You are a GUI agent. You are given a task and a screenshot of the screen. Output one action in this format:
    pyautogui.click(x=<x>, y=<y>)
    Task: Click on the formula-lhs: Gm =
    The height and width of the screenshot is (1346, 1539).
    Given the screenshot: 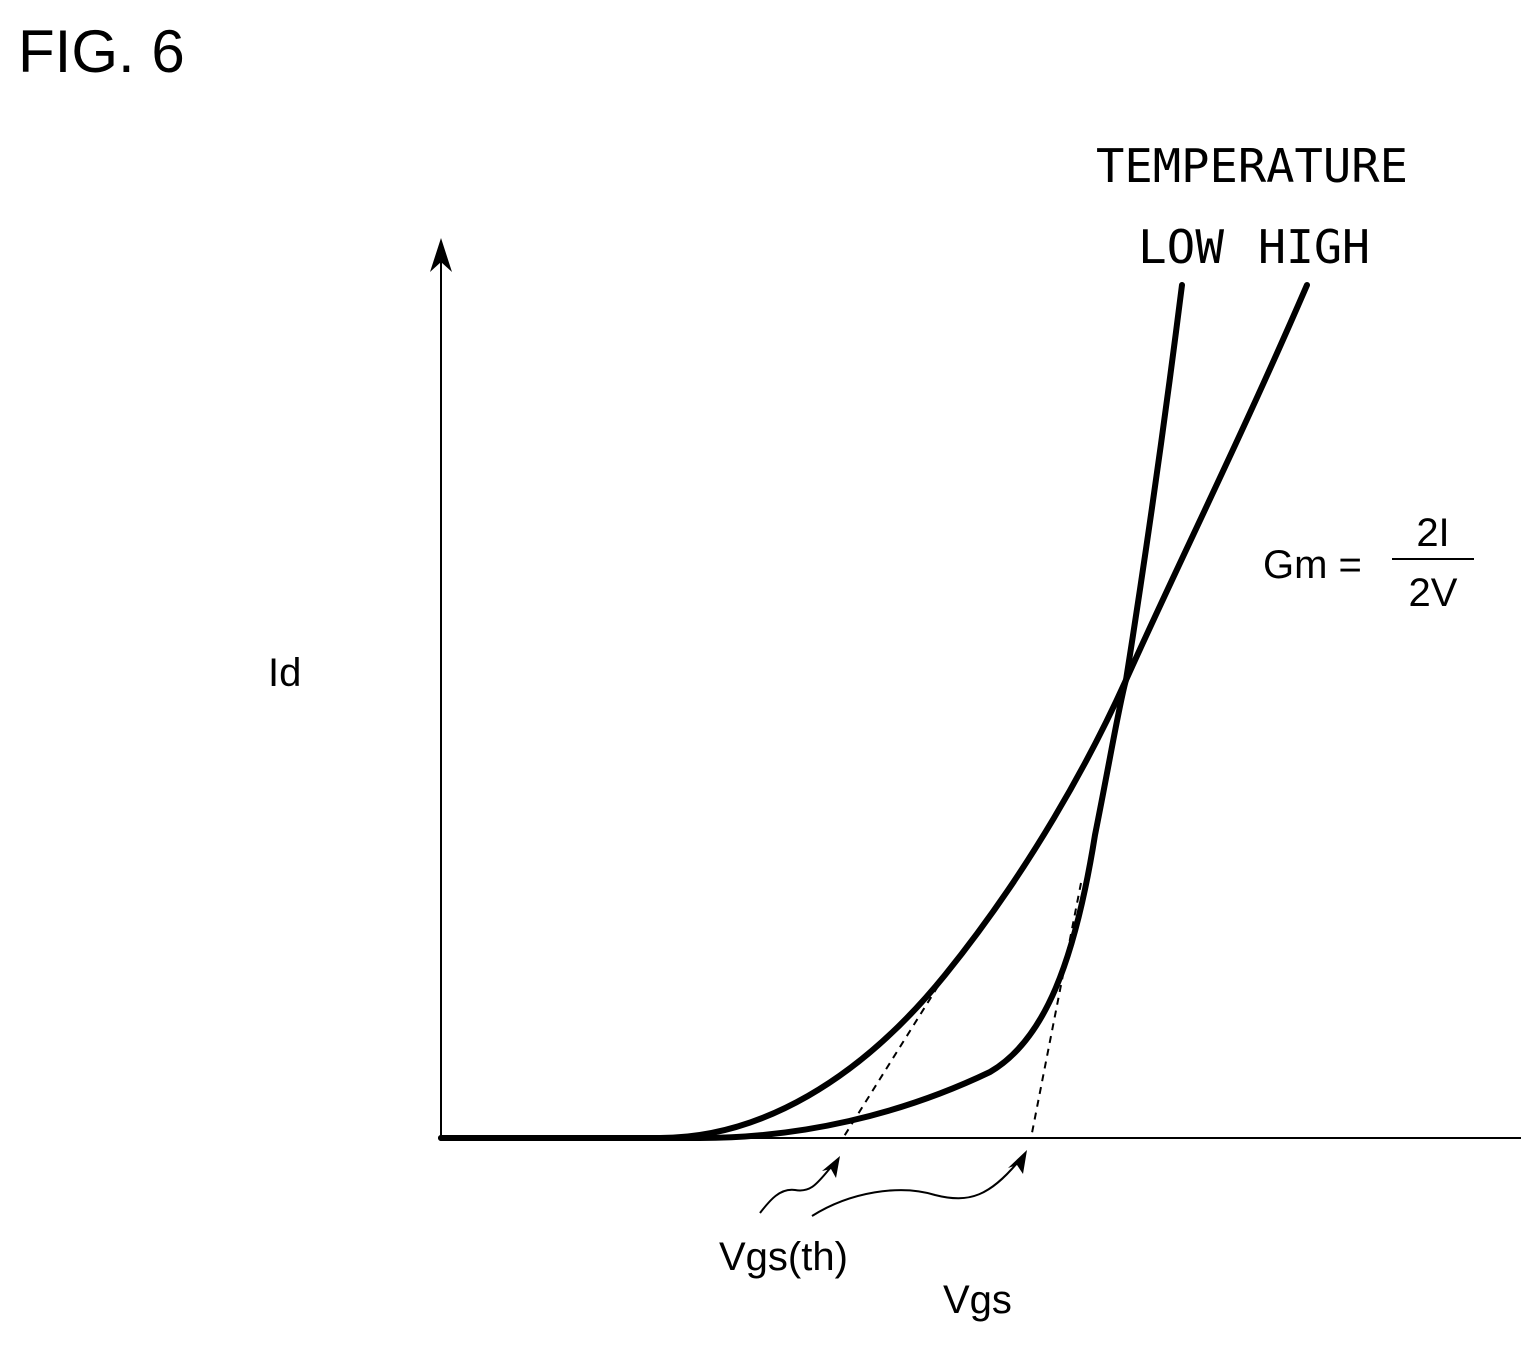 What is the action you would take?
    pyautogui.click(x=1312, y=565)
    